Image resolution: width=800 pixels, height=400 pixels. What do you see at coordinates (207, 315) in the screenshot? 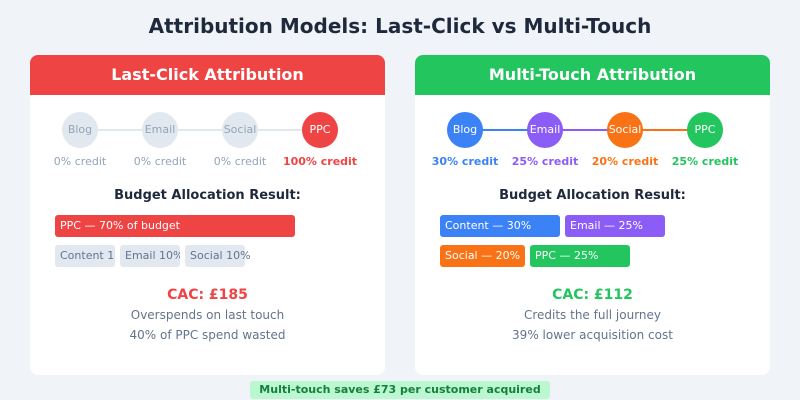
I see `note-1: Overspends on last touch` at bounding box center [207, 315].